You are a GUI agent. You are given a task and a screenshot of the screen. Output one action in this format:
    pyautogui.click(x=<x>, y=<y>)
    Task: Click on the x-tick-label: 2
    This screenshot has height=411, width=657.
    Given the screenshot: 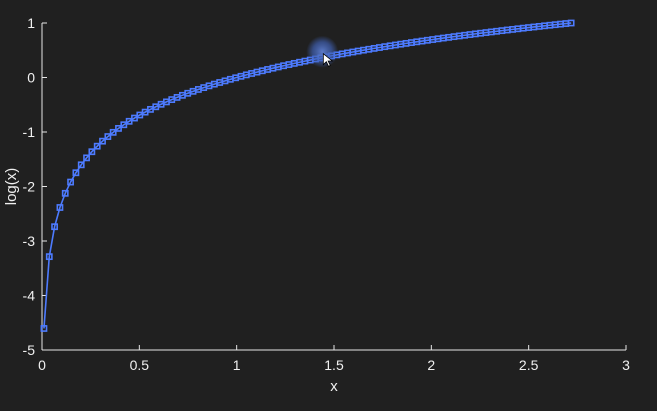 What is the action you would take?
    pyautogui.click(x=431, y=365)
    